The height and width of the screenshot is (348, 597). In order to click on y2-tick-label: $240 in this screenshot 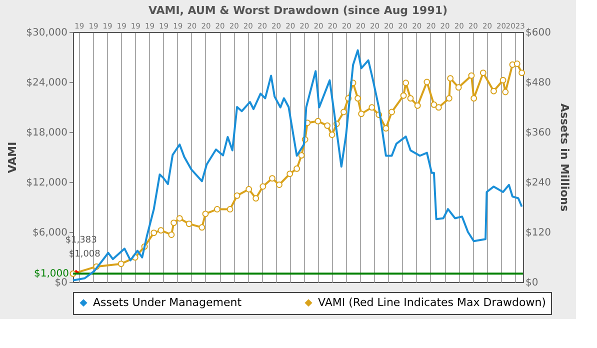, I will do `click(538, 183)`.